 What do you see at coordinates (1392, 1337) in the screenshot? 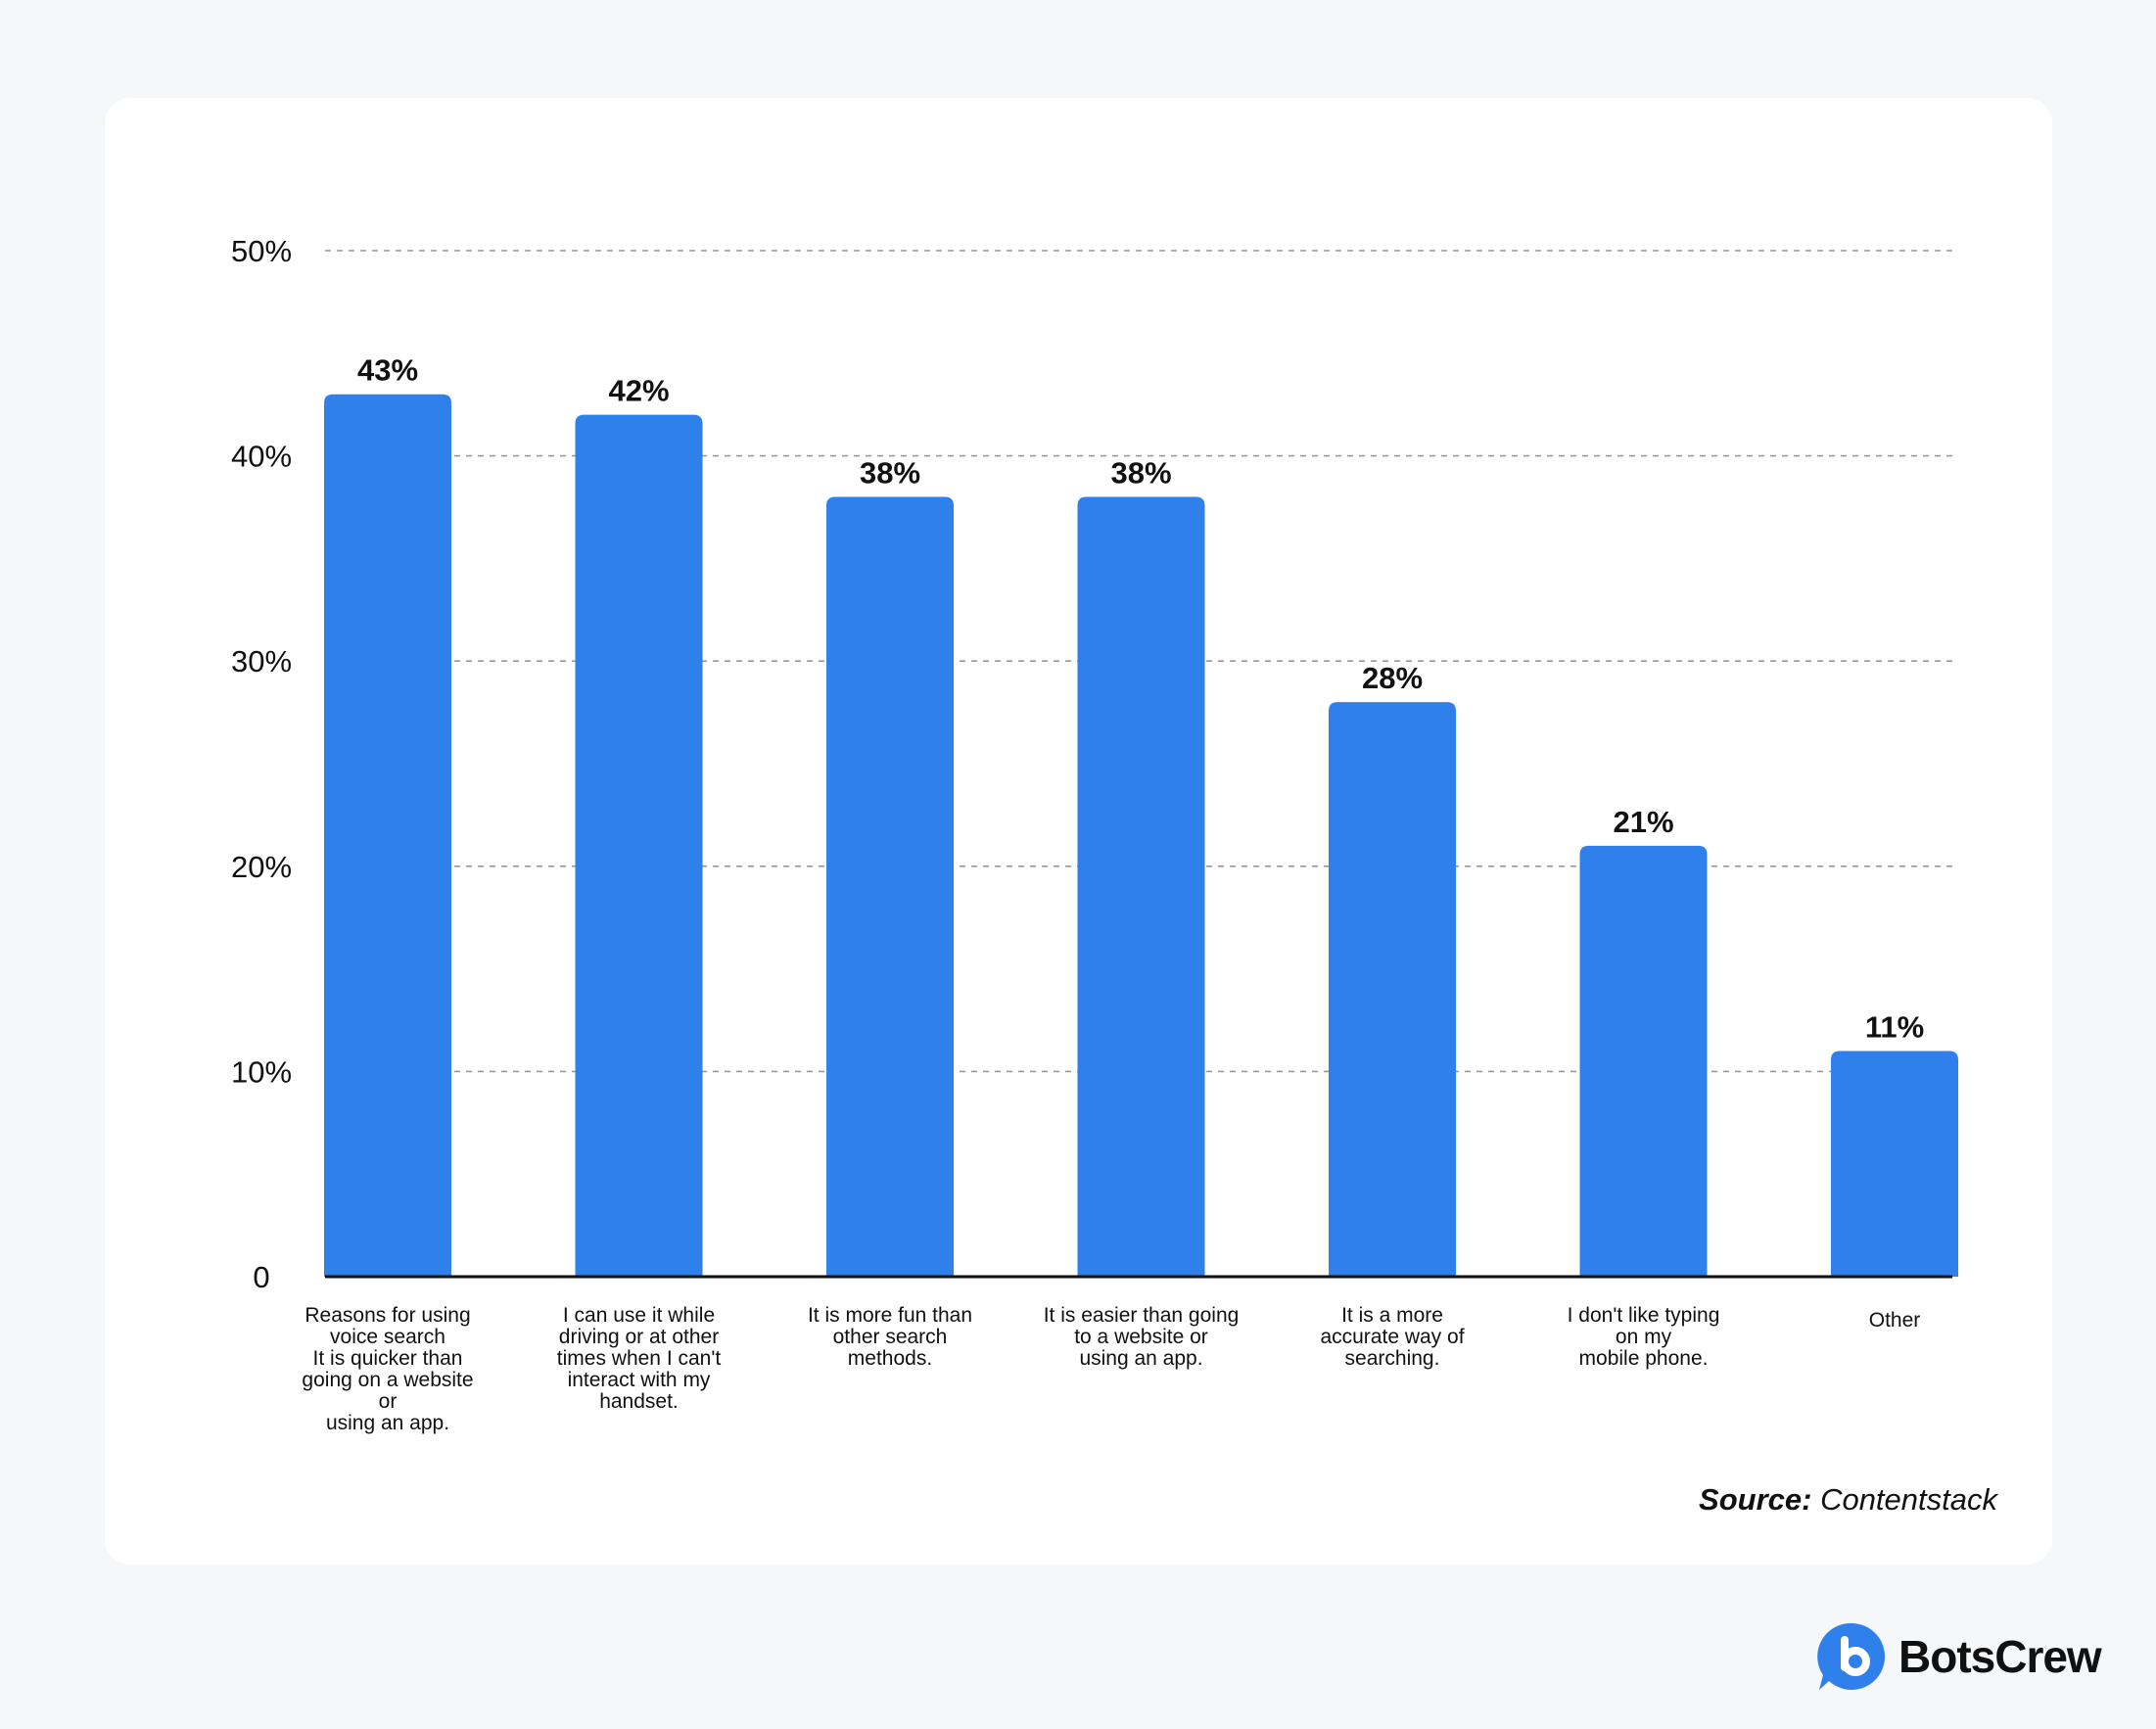
I see `category-label: It is a more accurate way of searching.` at bounding box center [1392, 1337].